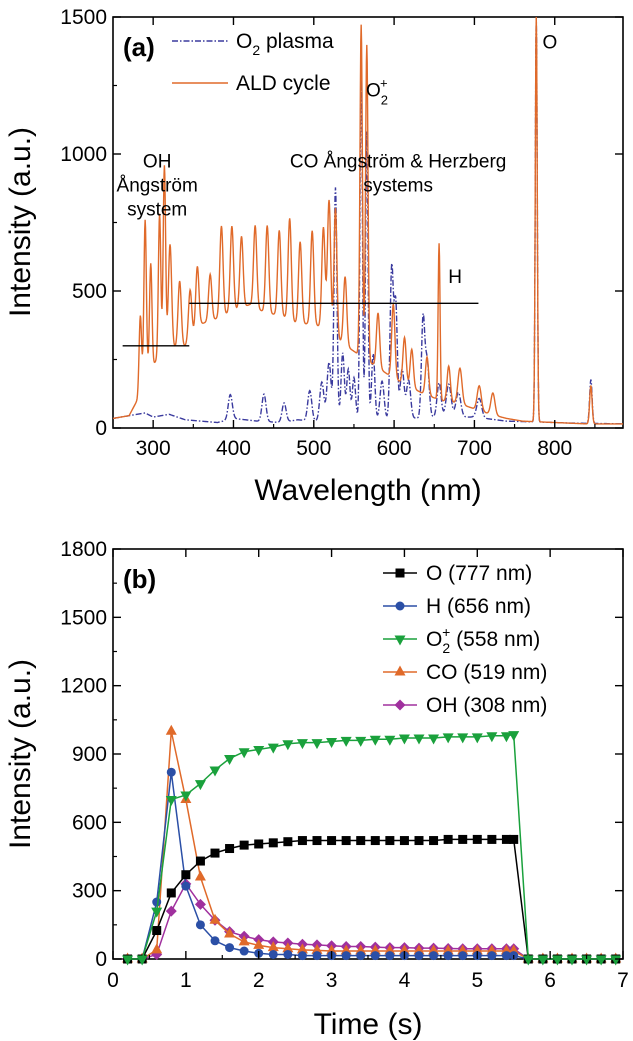  I want to click on annotation-text: H, so click(455, 277).